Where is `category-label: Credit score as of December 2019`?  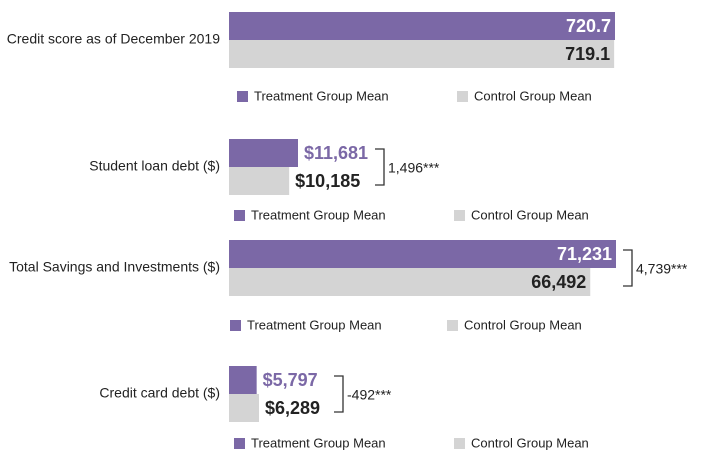
category-label: Credit score as of December 2019 is located at coordinates (113, 39).